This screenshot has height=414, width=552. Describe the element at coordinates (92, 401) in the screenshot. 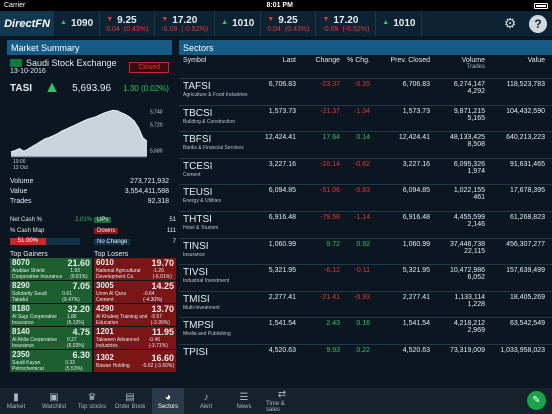

I see `tab-top-stocks: ♛ Top stocks` at that location.